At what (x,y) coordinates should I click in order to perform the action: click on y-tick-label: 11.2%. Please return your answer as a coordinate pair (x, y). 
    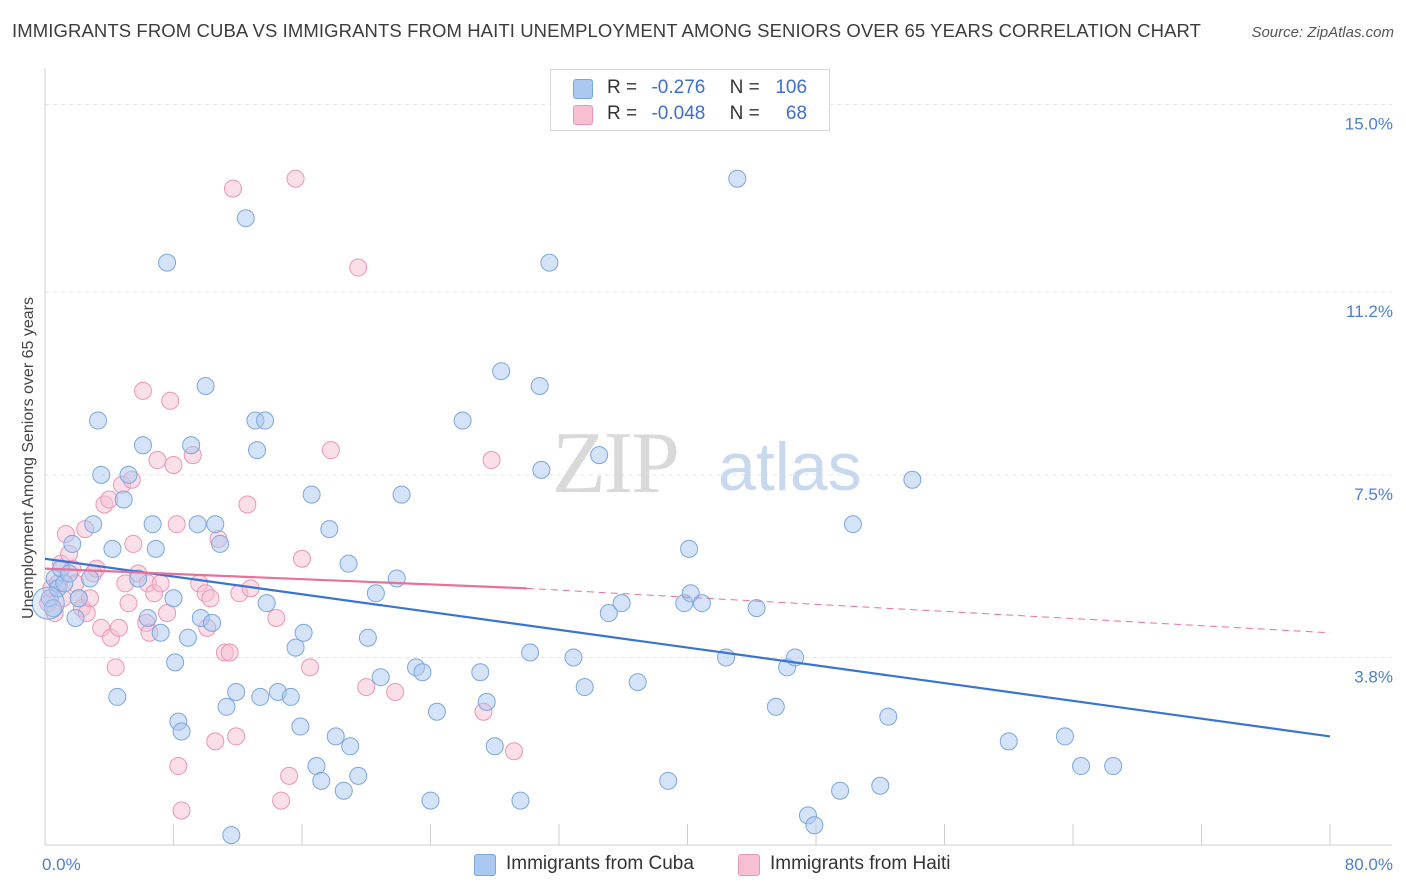
    Looking at the image, I should click on (1369, 311).